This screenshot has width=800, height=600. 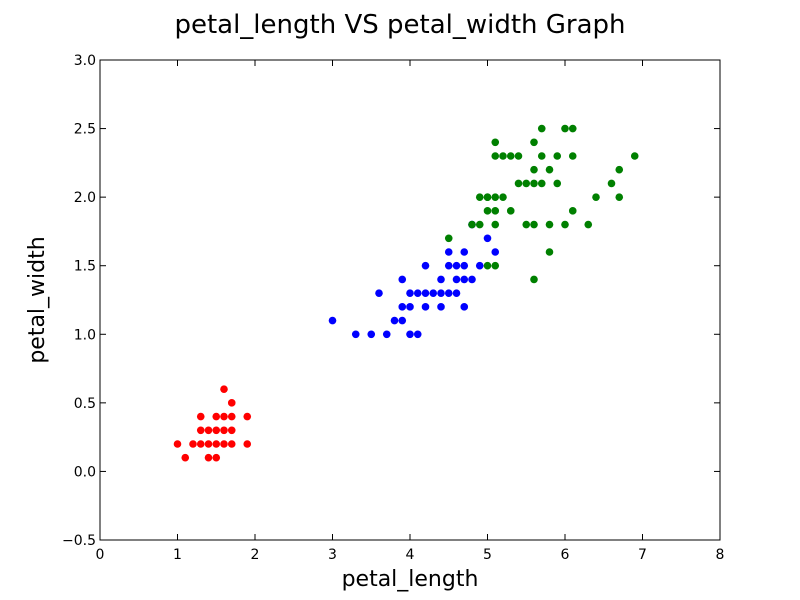 What do you see at coordinates (541, 204) in the screenshot?
I see `series-virginica` at bounding box center [541, 204].